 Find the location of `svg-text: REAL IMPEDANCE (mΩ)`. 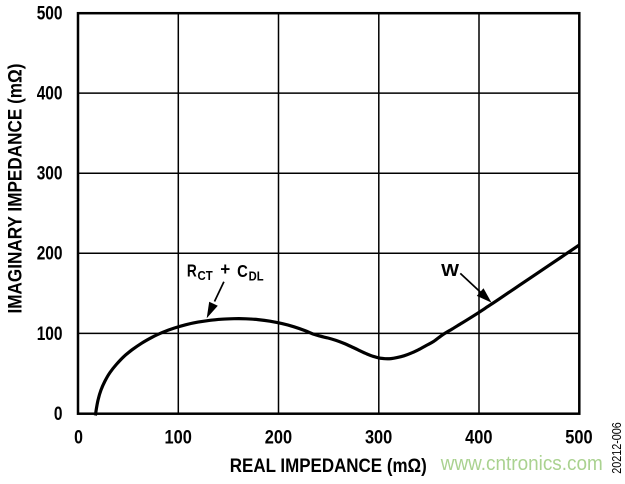

svg-text: REAL IMPEDANCE (mΩ) is located at coordinates (328, 466).